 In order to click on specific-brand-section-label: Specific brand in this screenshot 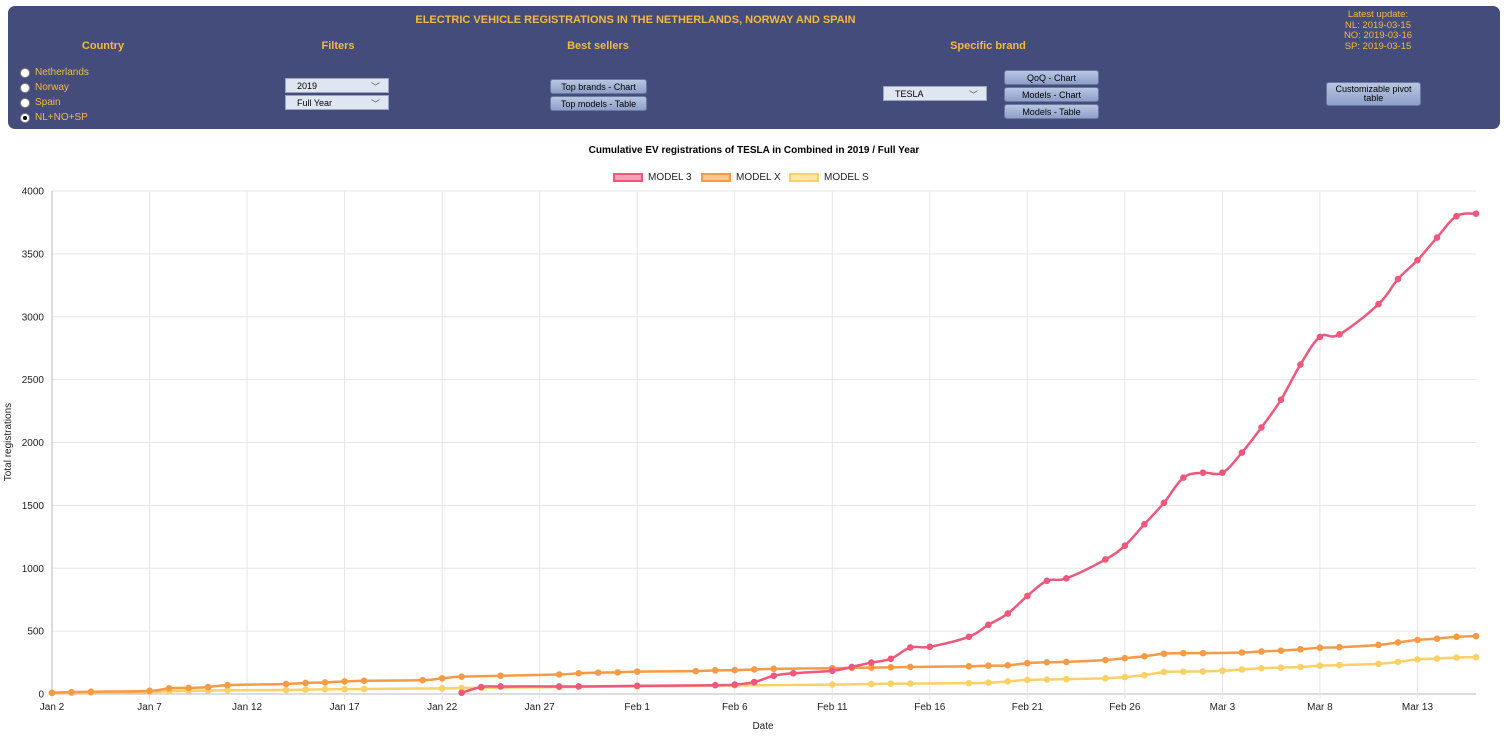, I will do `click(988, 46)`.